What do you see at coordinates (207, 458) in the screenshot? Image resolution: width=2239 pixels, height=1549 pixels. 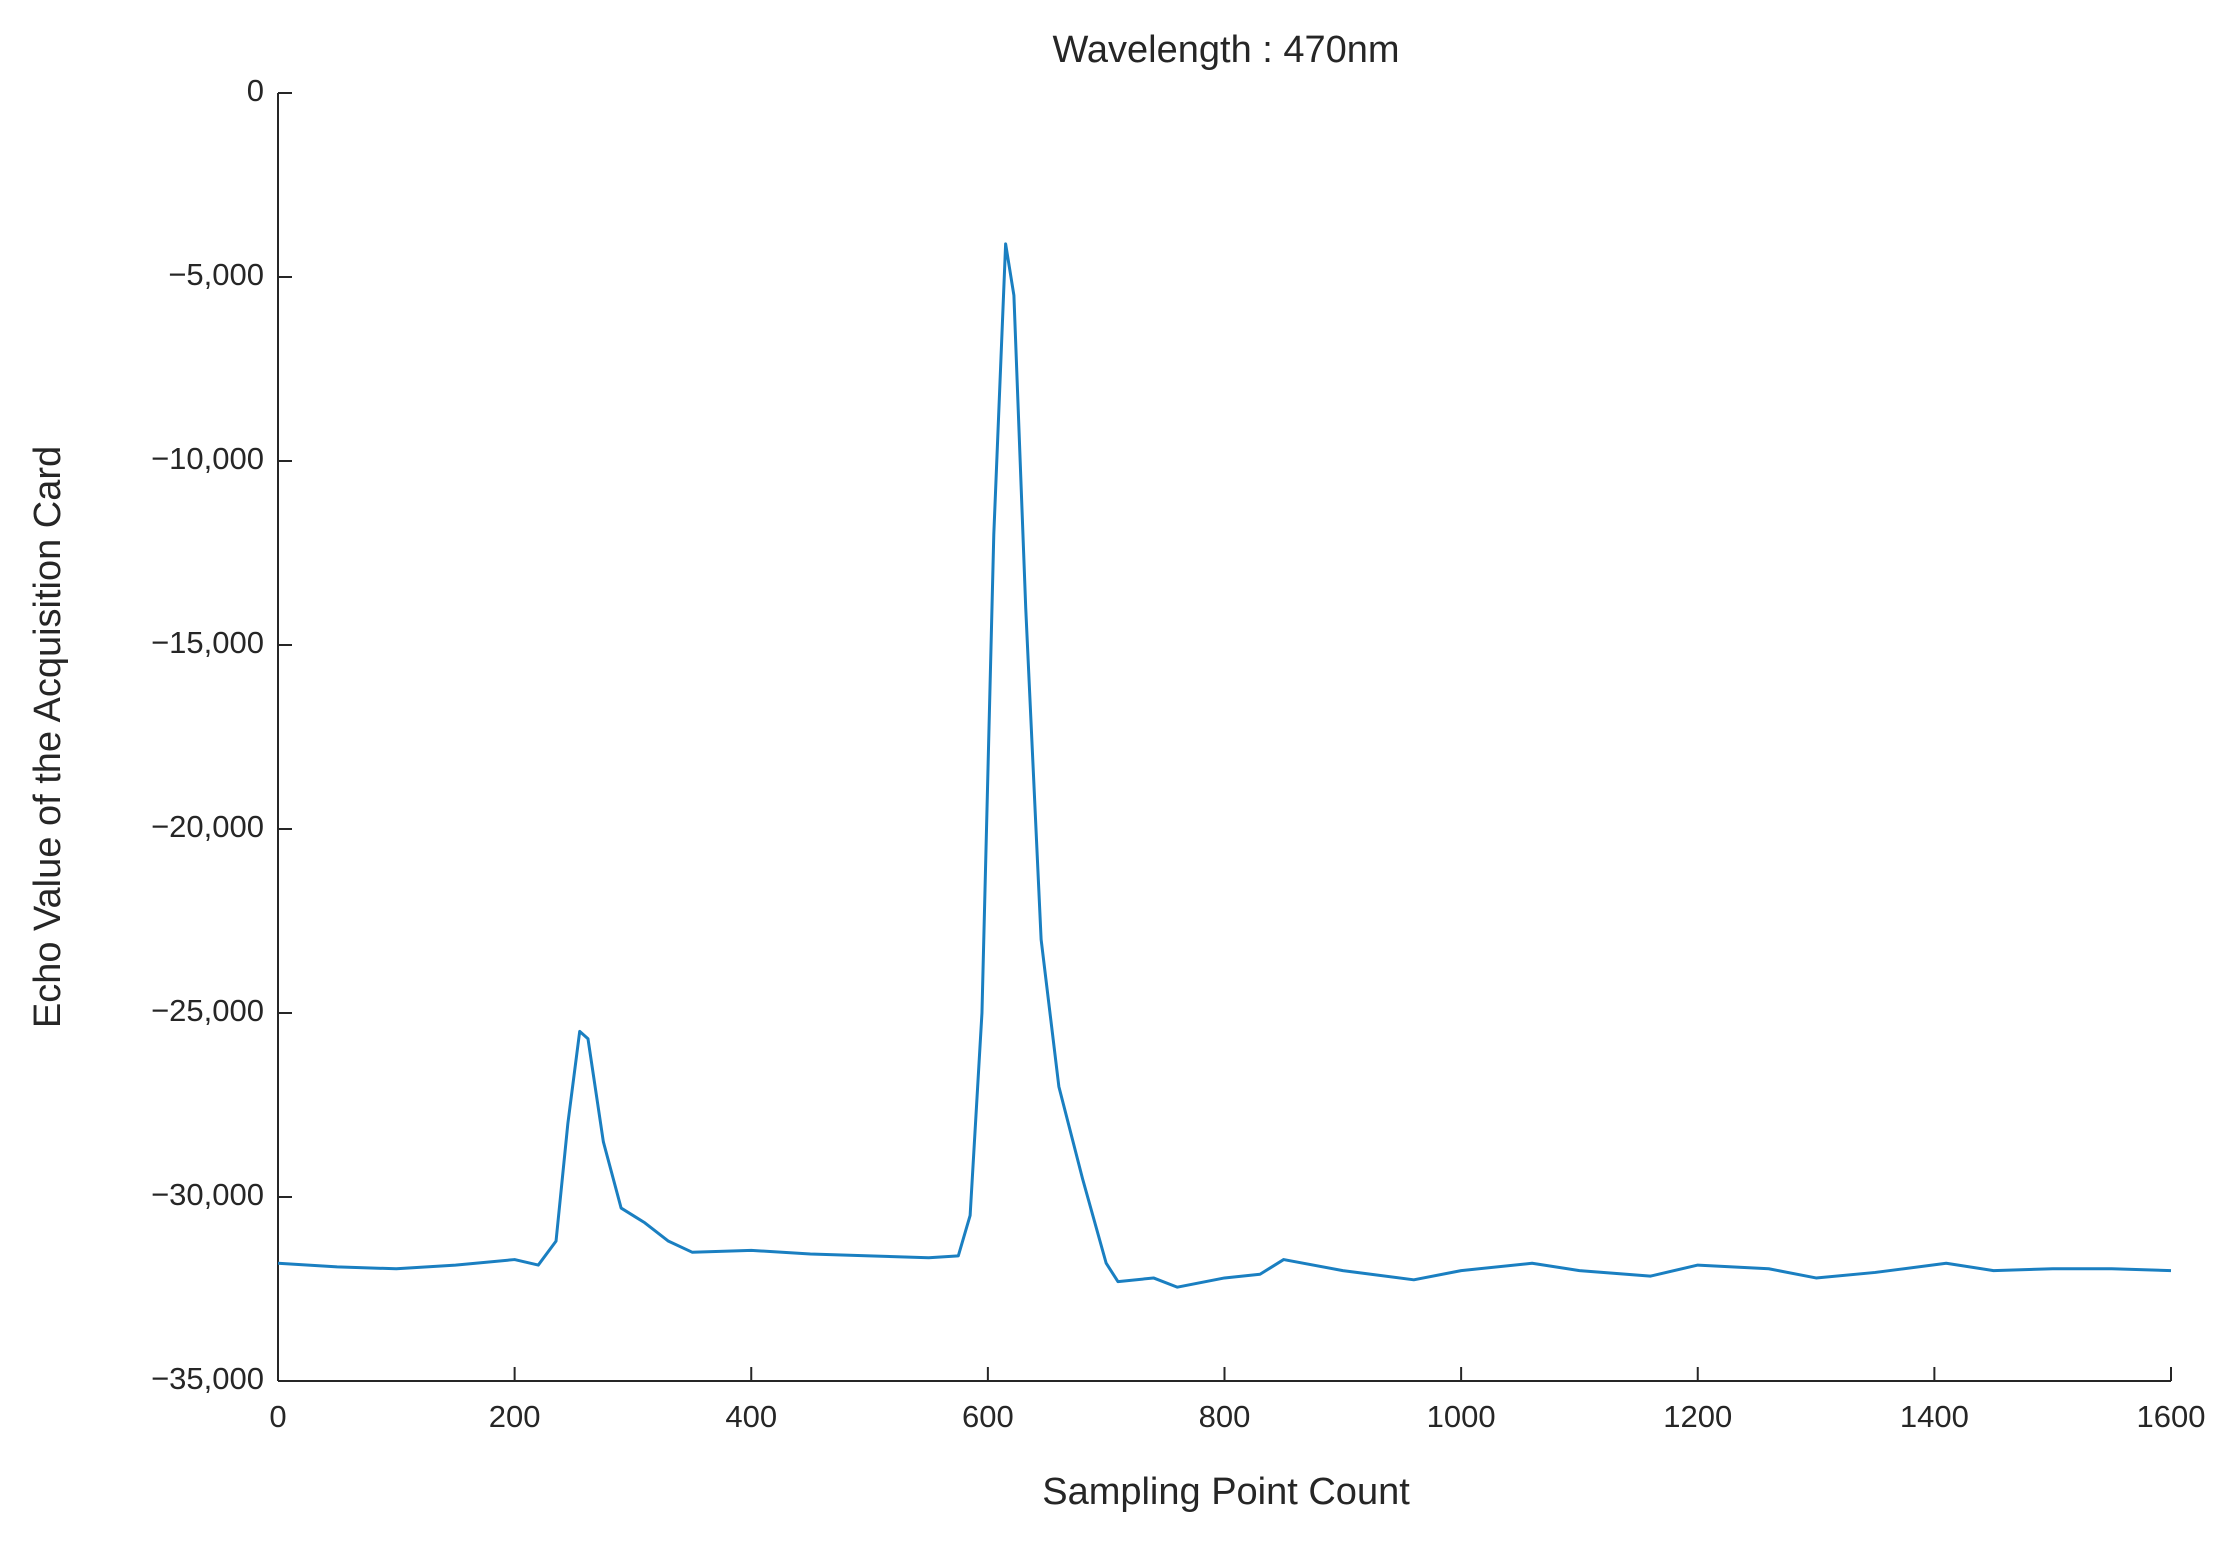 I see `y-tick-label: −10,000` at bounding box center [207, 458].